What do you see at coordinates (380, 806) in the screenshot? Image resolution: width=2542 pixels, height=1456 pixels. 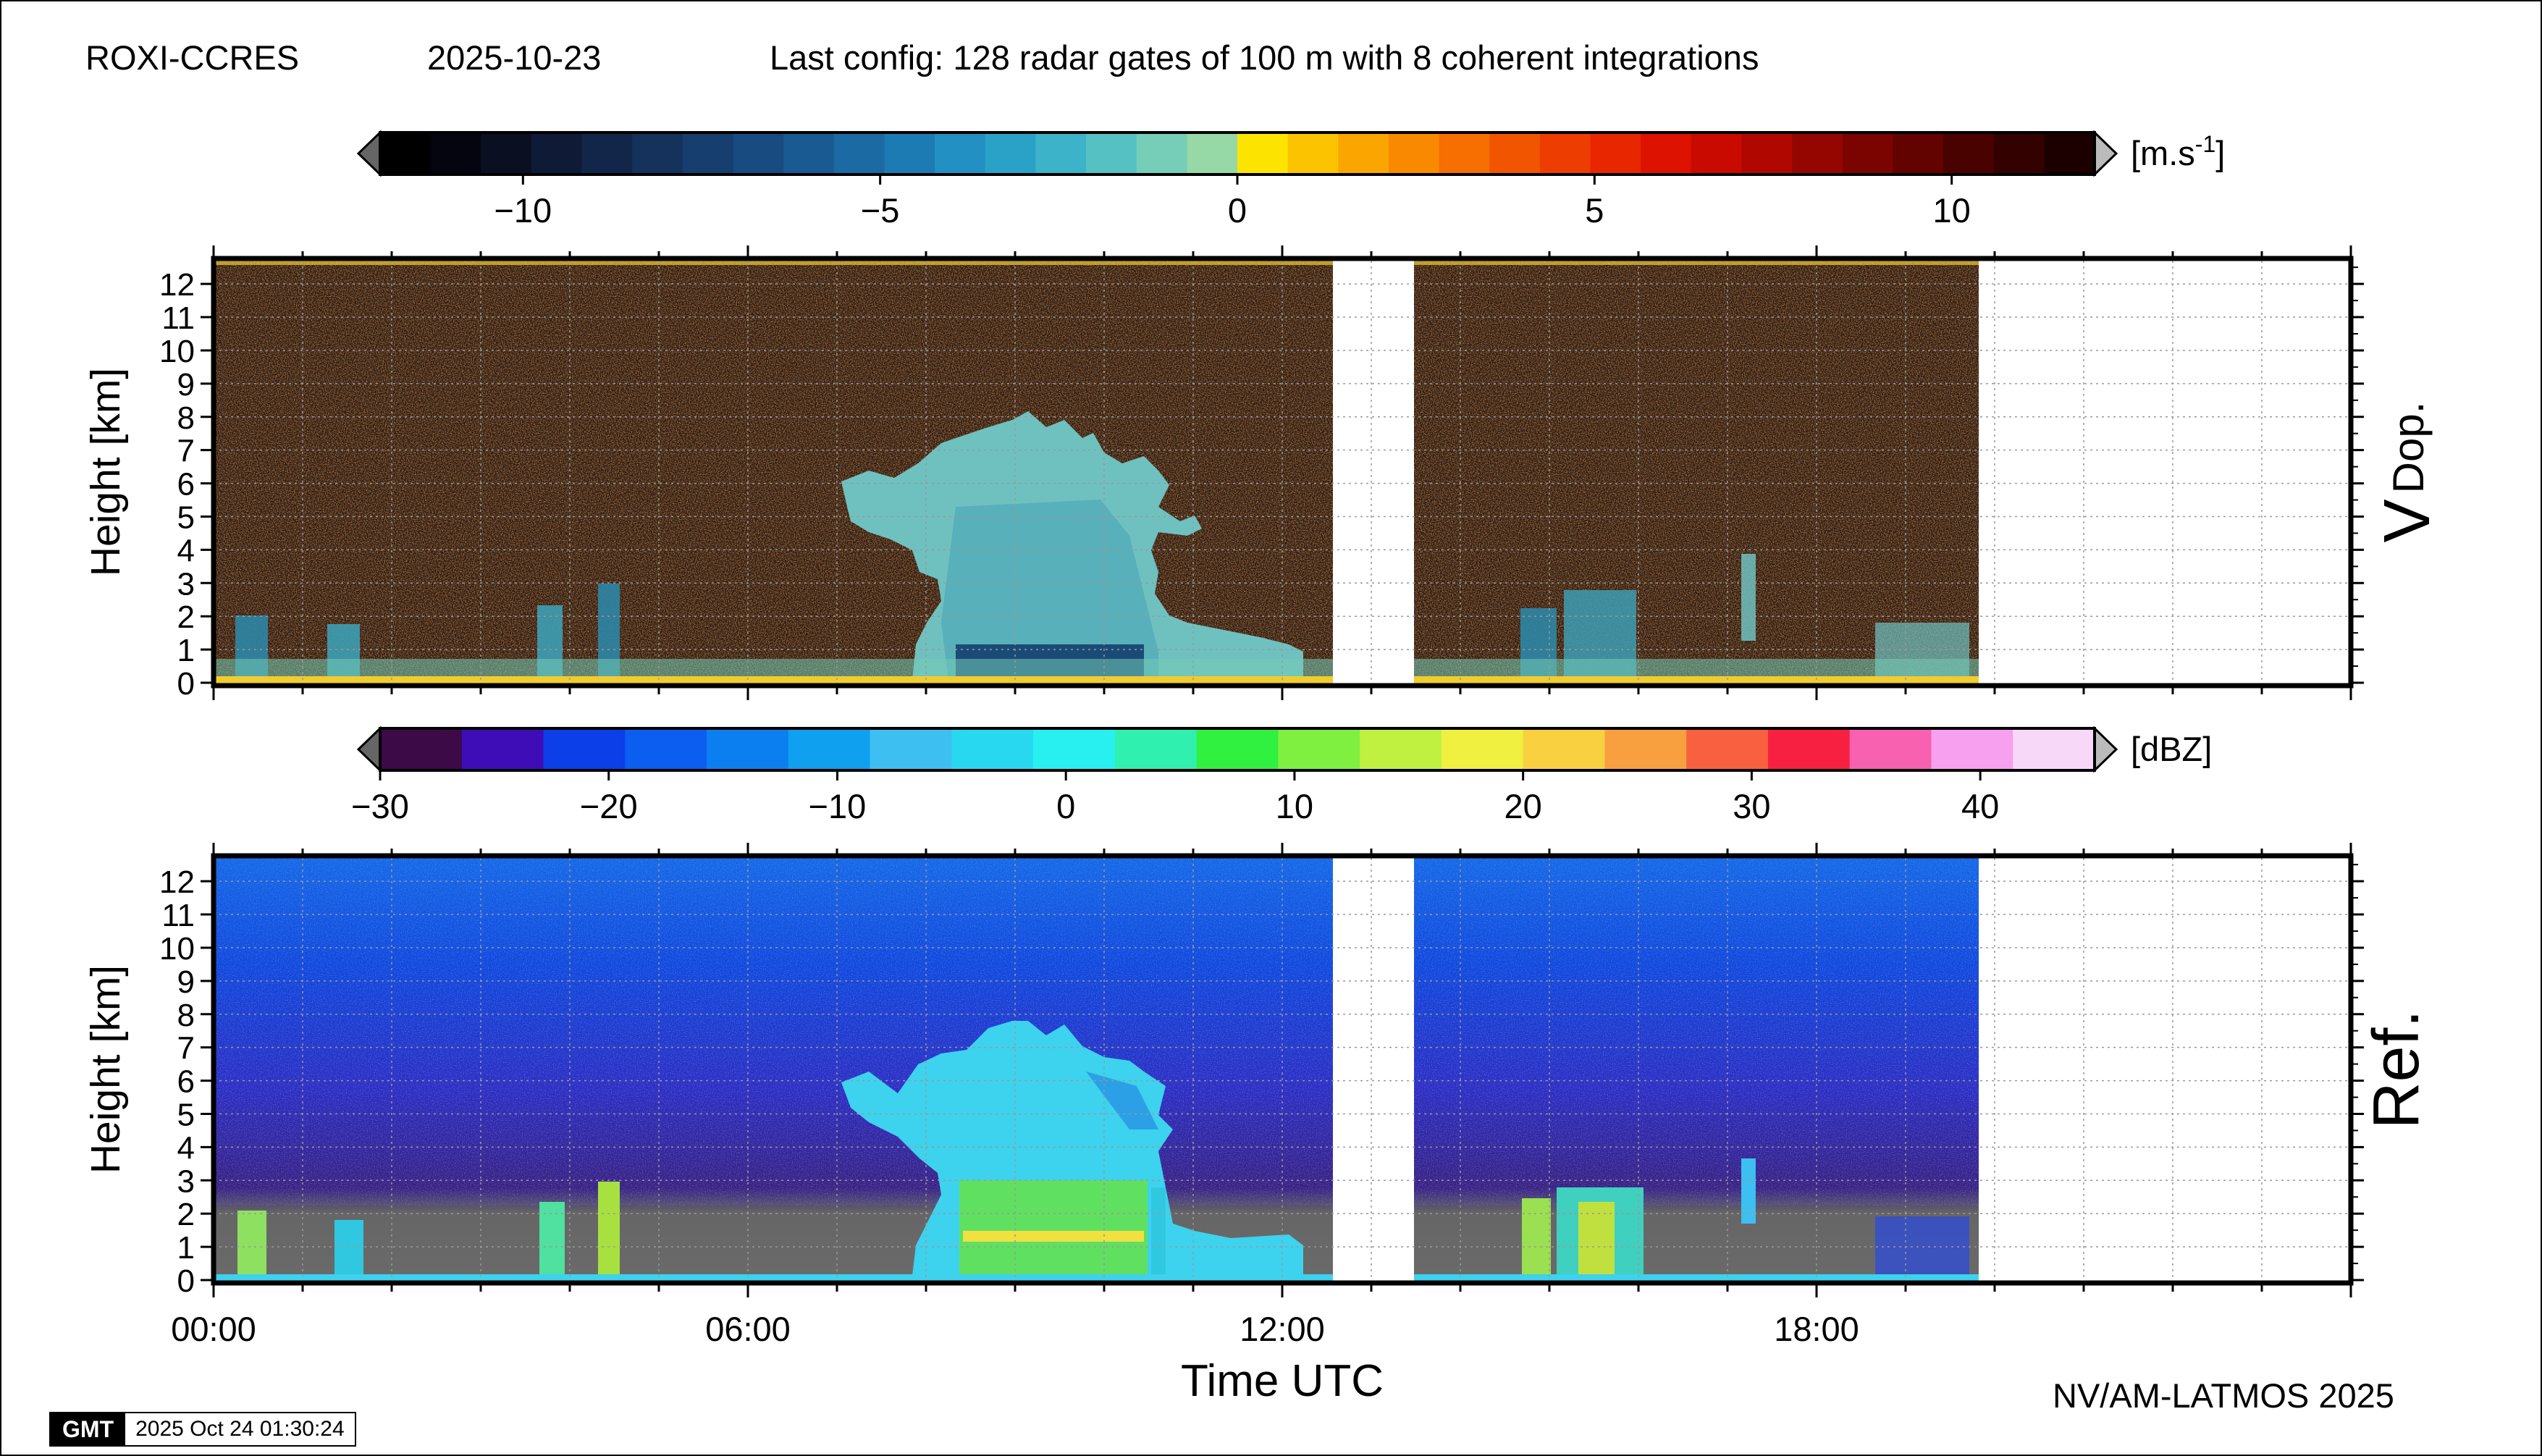 I see `colorbar-tick-label: −30` at bounding box center [380, 806].